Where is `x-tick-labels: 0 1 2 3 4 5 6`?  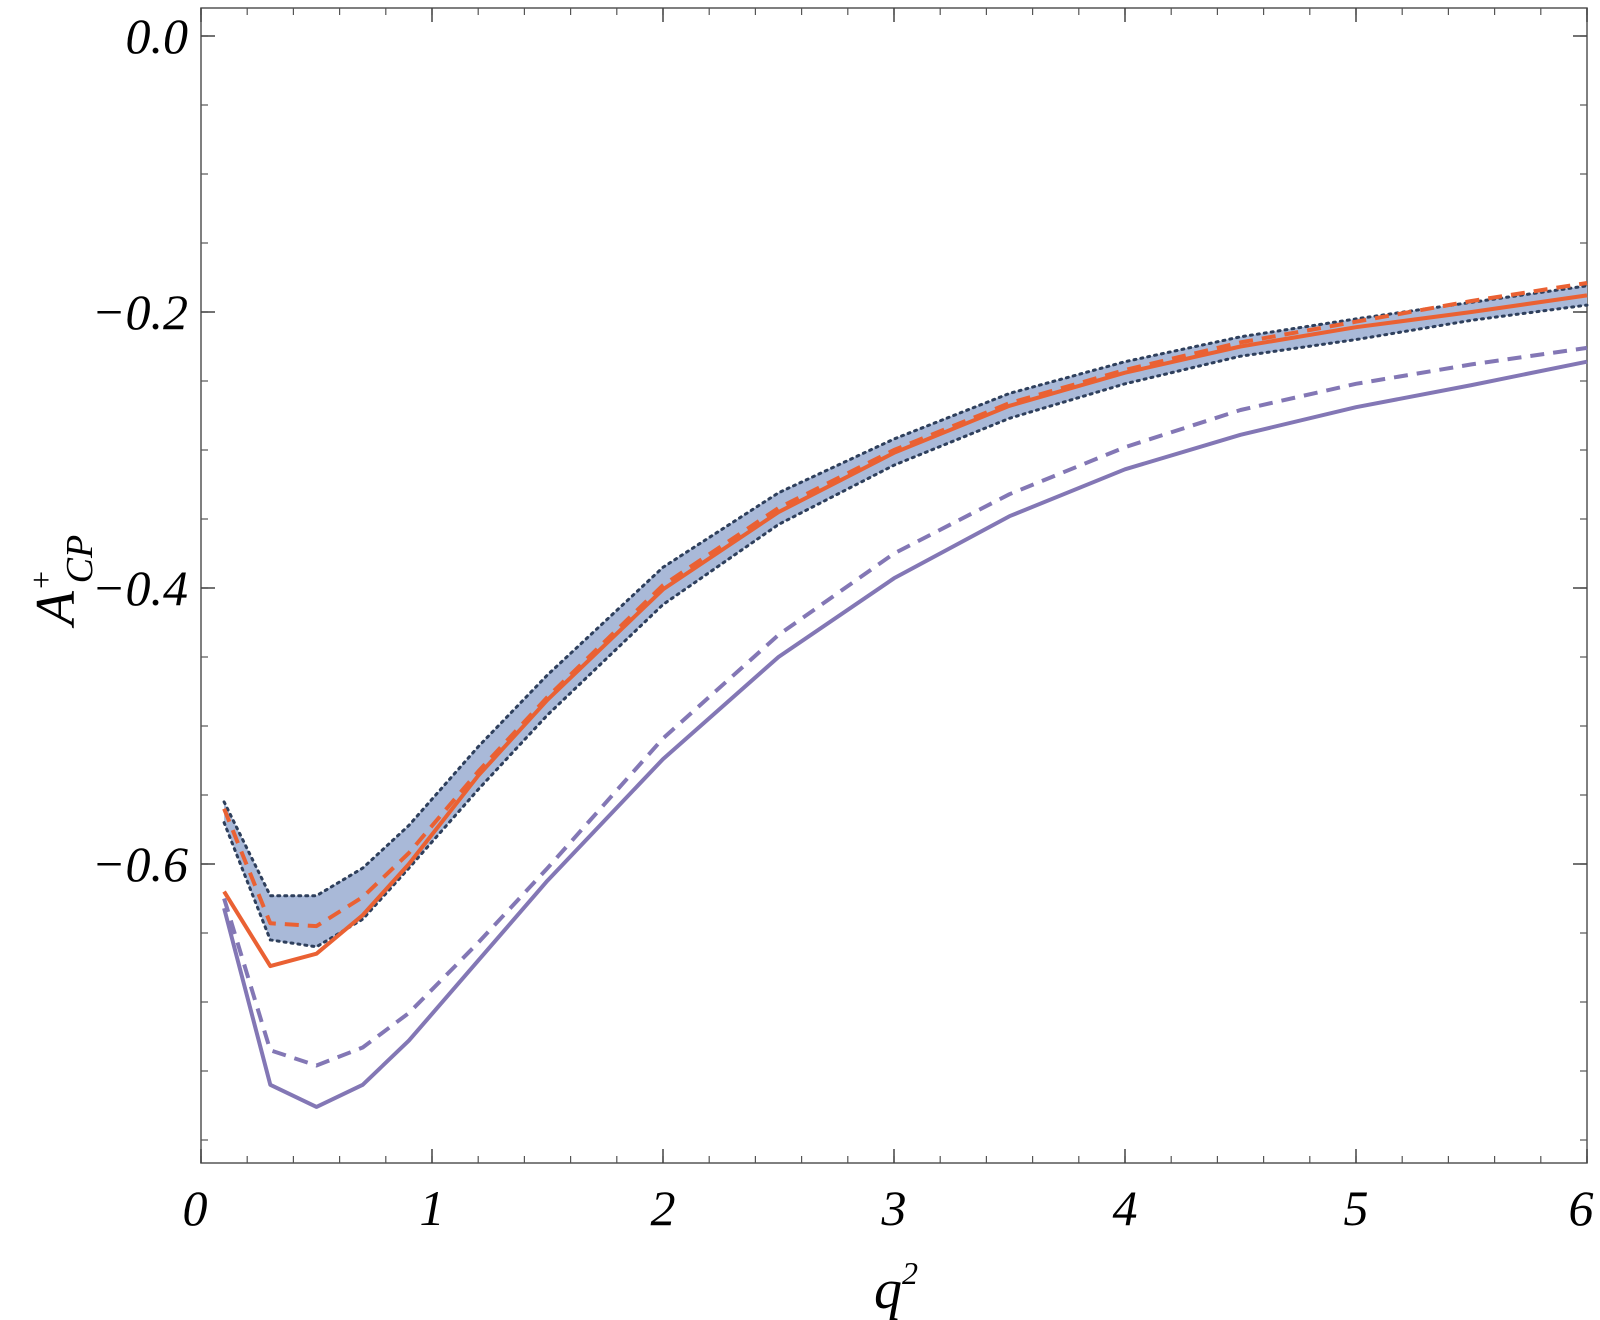
x-tick-labels: 0 1 2 3 4 5 6 is located at coordinates (888, 1208).